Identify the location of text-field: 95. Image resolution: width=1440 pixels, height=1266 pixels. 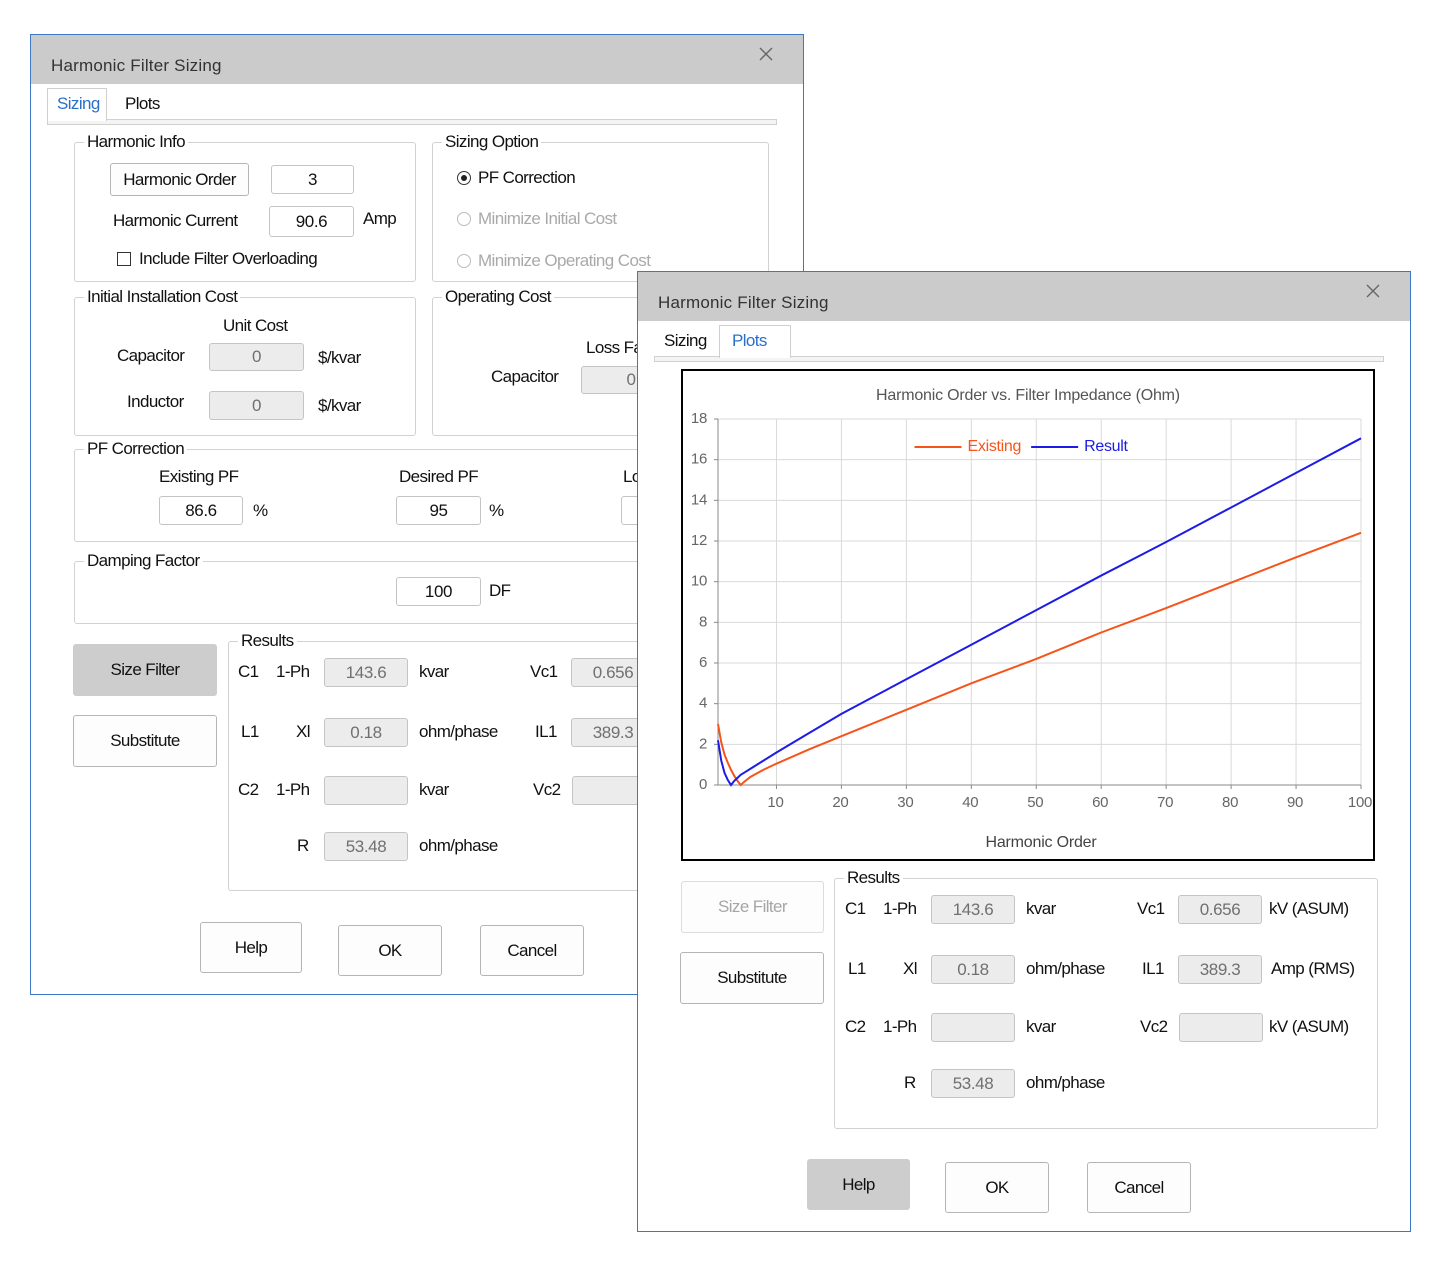
(438, 510).